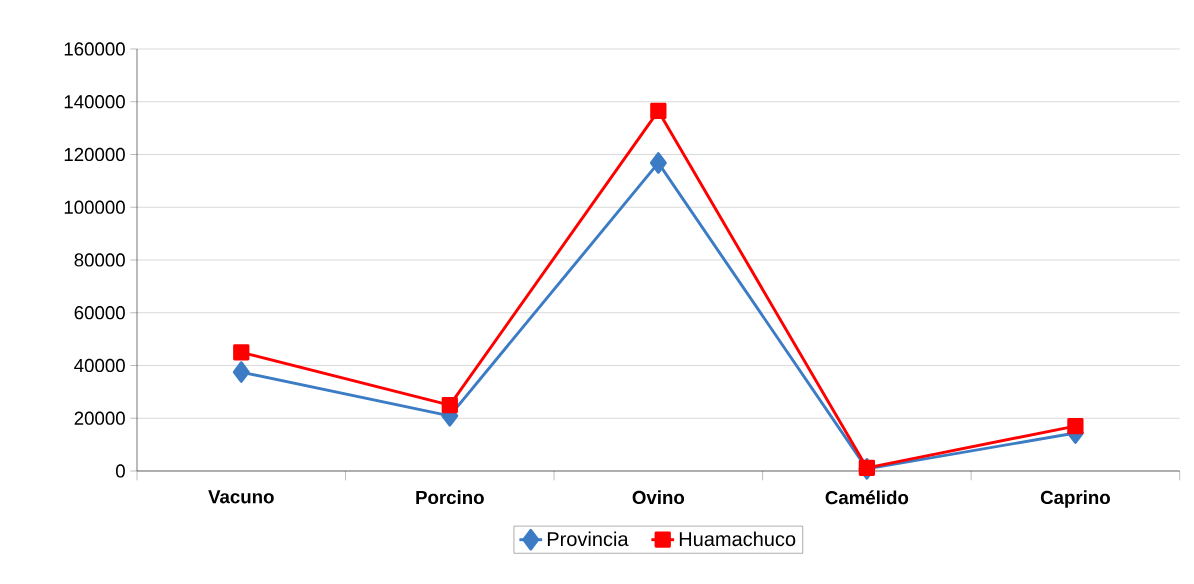 Image resolution: width=1194 pixels, height=584 pixels. What do you see at coordinates (94, 102) in the screenshot?
I see `y-tick-label: 140000` at bounding box center [94, 102].